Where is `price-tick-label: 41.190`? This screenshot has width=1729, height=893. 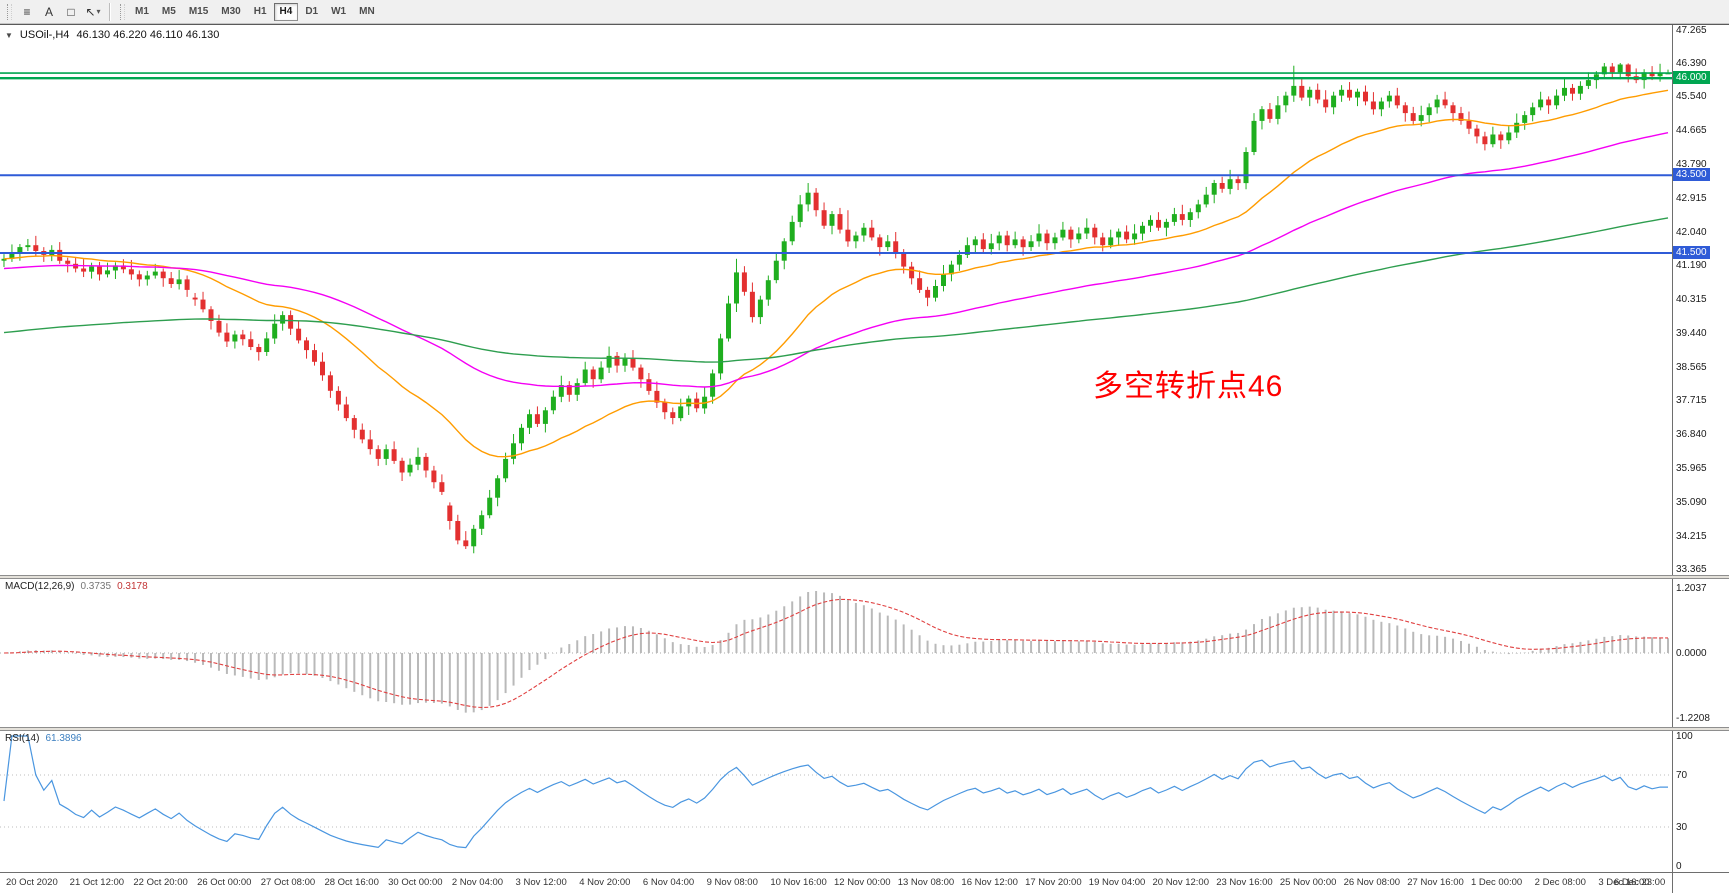
price-tick-label: 41.190 is located at coordinates (1691, 265).